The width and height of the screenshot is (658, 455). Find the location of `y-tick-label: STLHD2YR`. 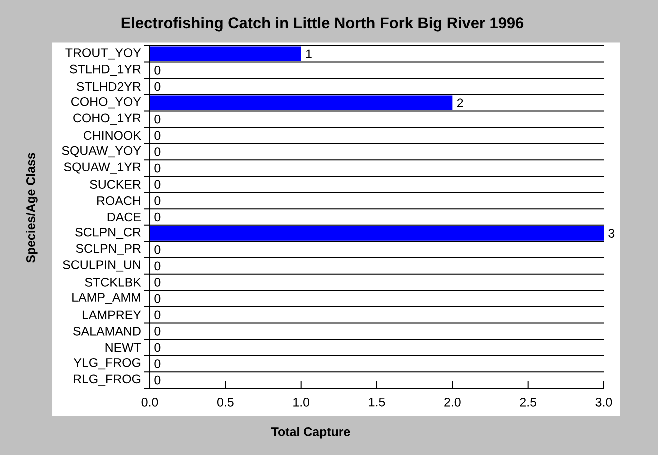

y-tick-label: STLHD2YR is located at coordinates (109, 87).